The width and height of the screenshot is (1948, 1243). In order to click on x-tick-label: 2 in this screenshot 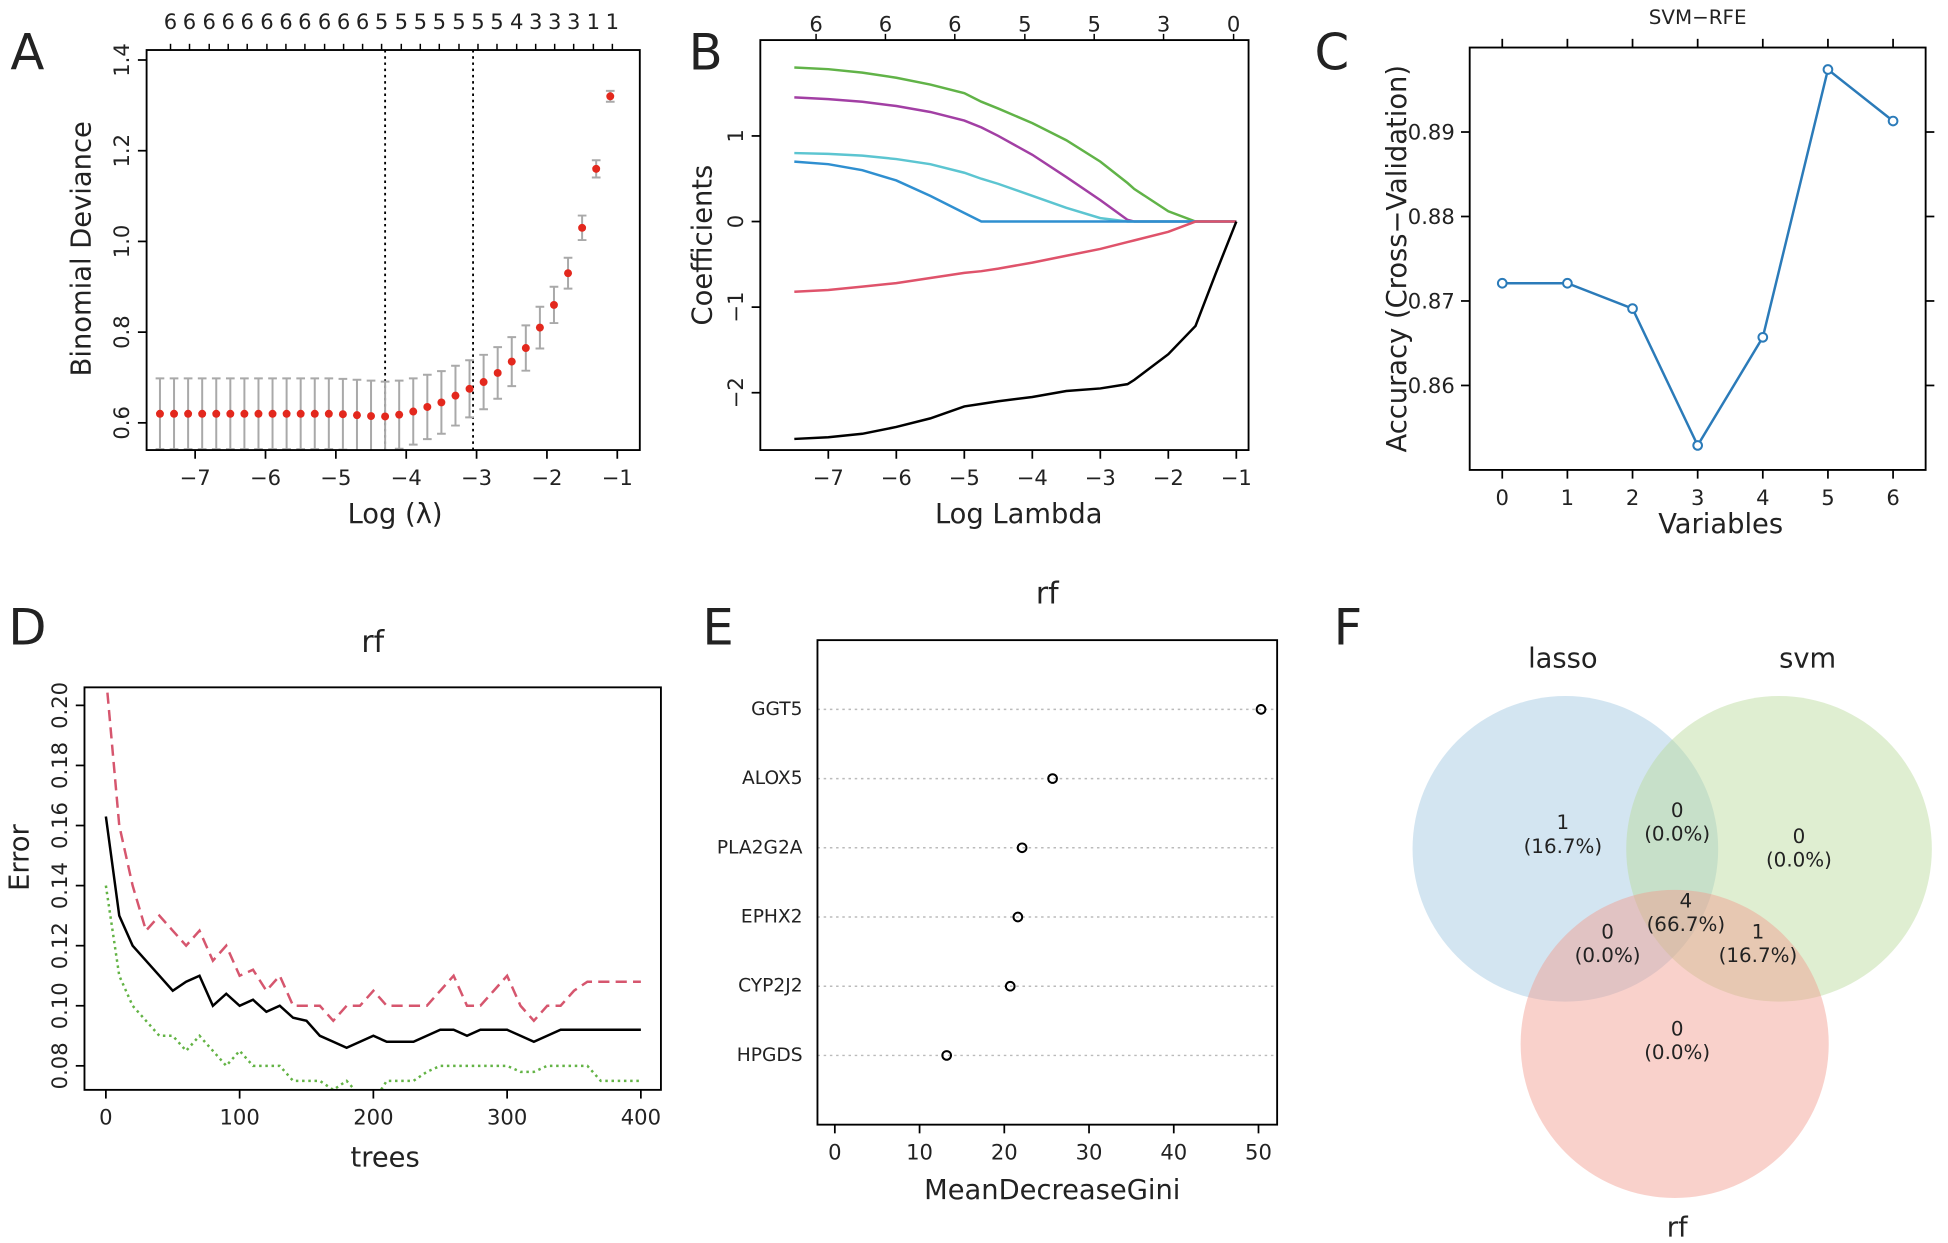, I will do `click(1632, 497)`.